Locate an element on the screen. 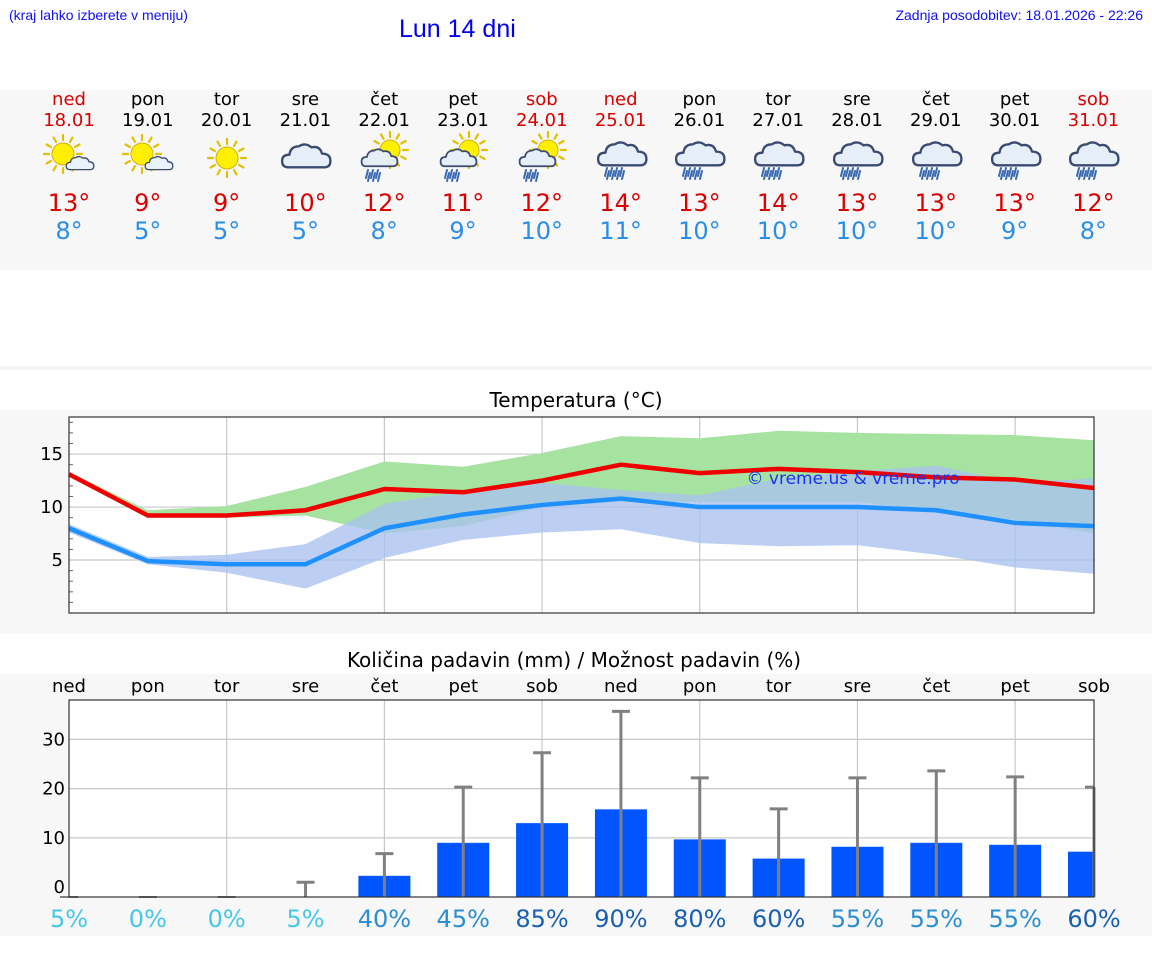 The image size is (1152, 975). watermark: © vreme.us & vreme.pro is located at coordinates (852, 479).